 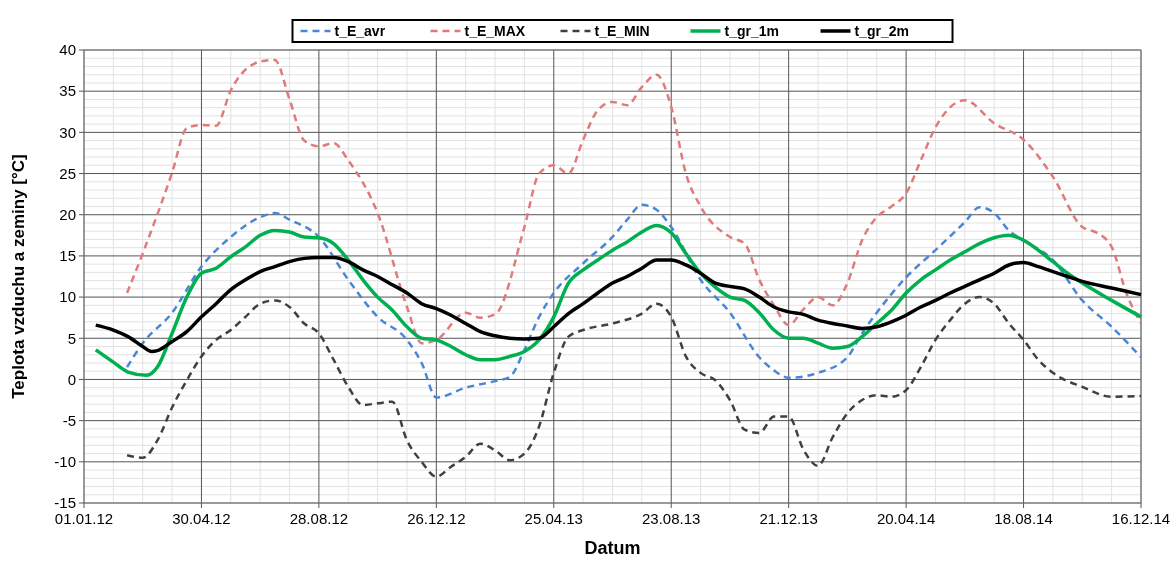 I want to click on x-tick-label: 28.08.12, so click(x=319, y=518).